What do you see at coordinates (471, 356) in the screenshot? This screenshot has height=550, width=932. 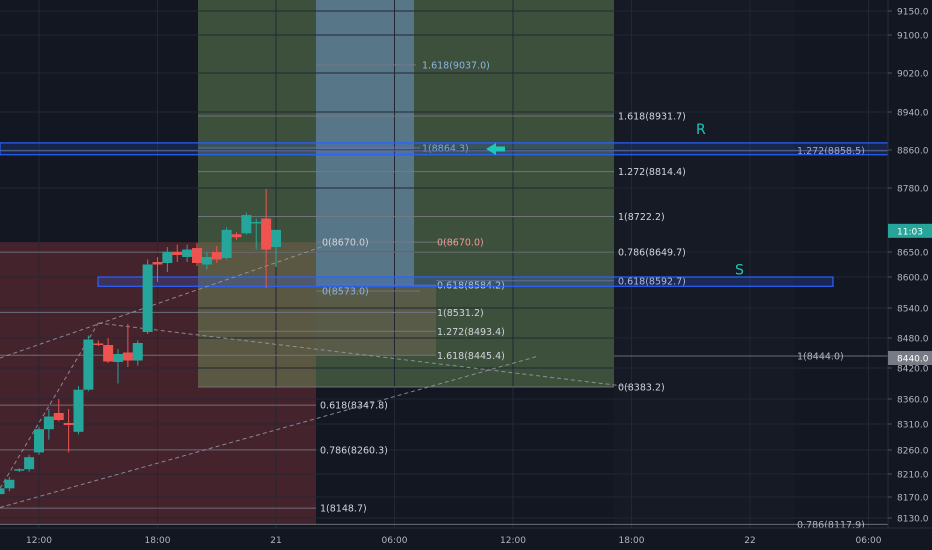 I see `fib-level-label: 1.618(8445.4)` at bounding box center [471, 356].